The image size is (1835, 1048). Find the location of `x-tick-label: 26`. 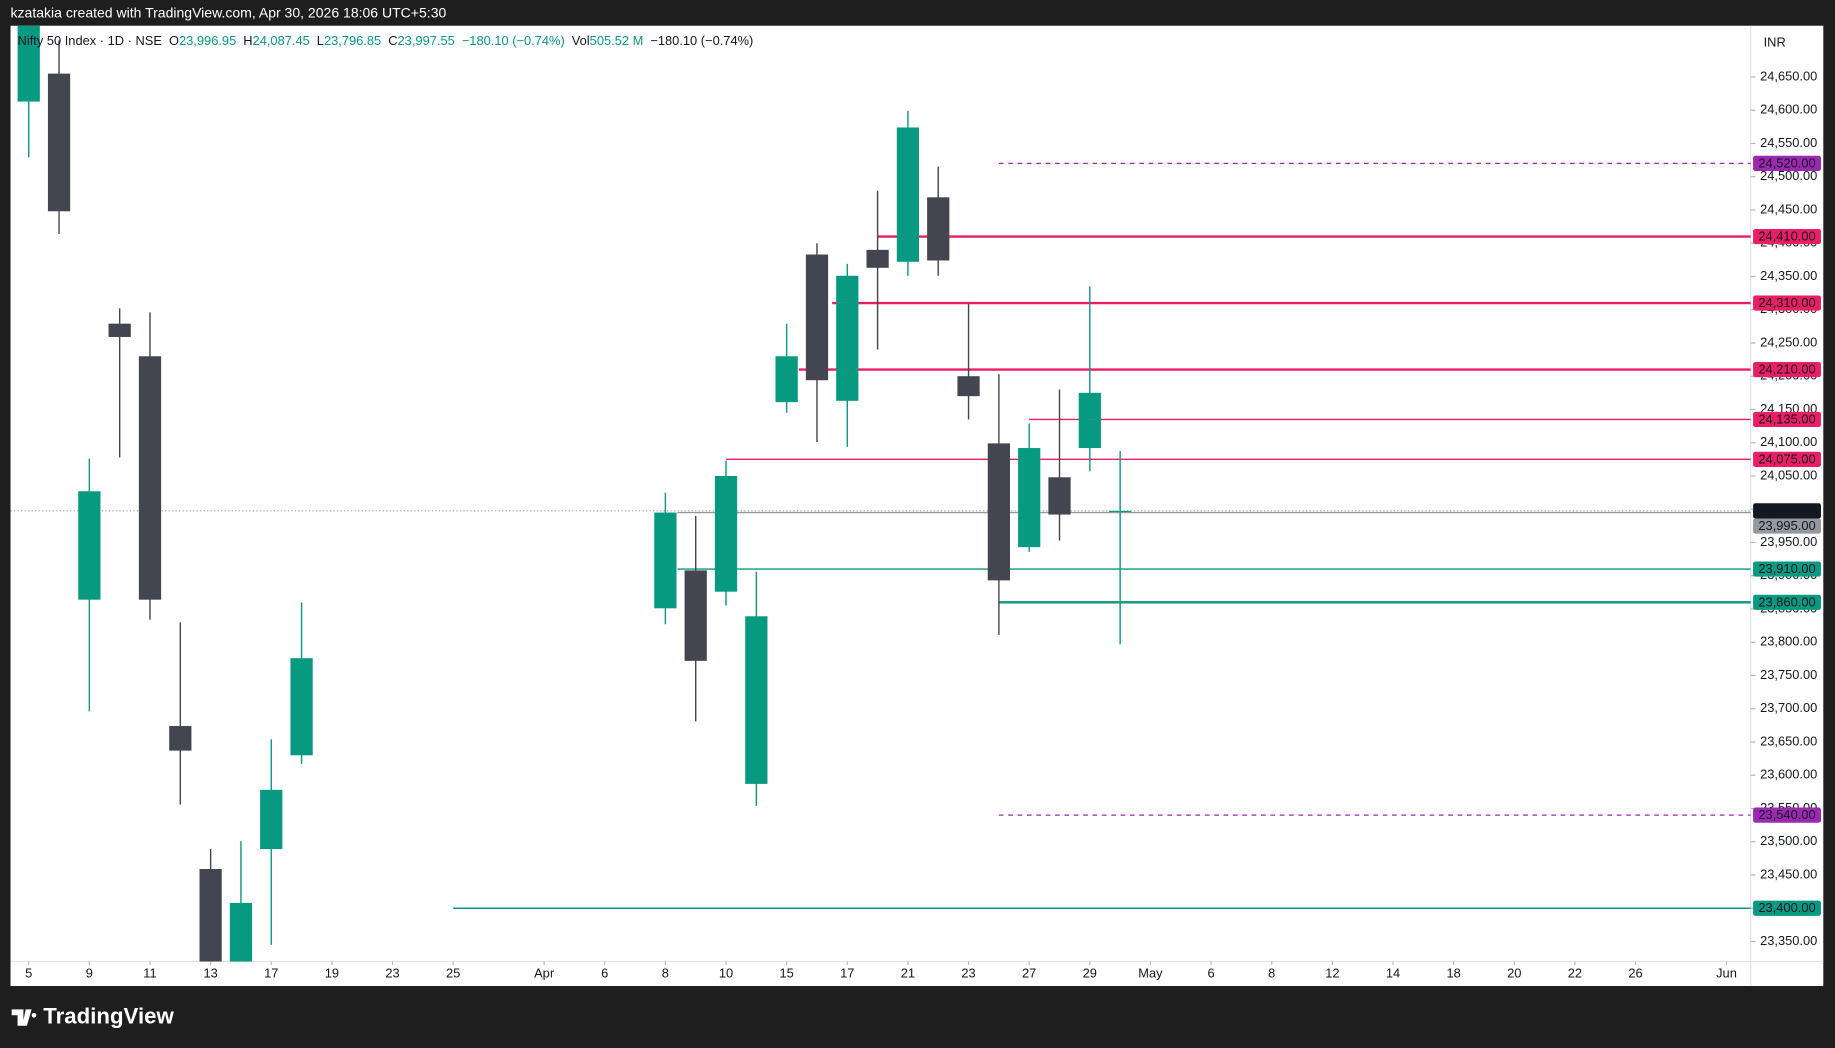

x-tick-label: 26 is located at coordinates (1635, 973).